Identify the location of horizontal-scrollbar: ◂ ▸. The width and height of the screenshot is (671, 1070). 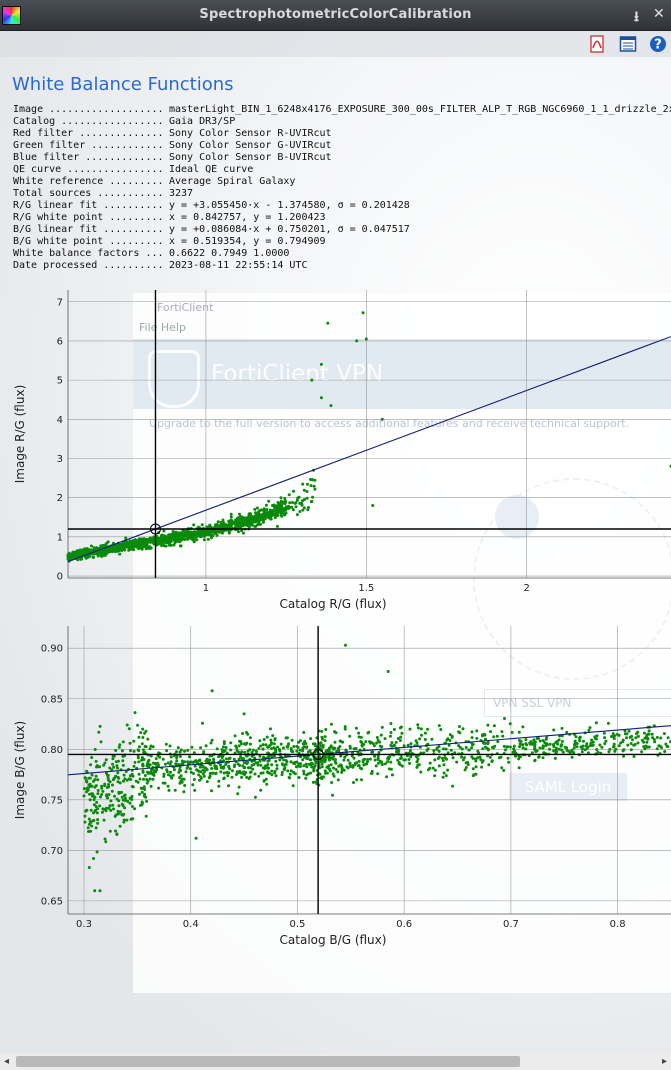
(335, 1061).